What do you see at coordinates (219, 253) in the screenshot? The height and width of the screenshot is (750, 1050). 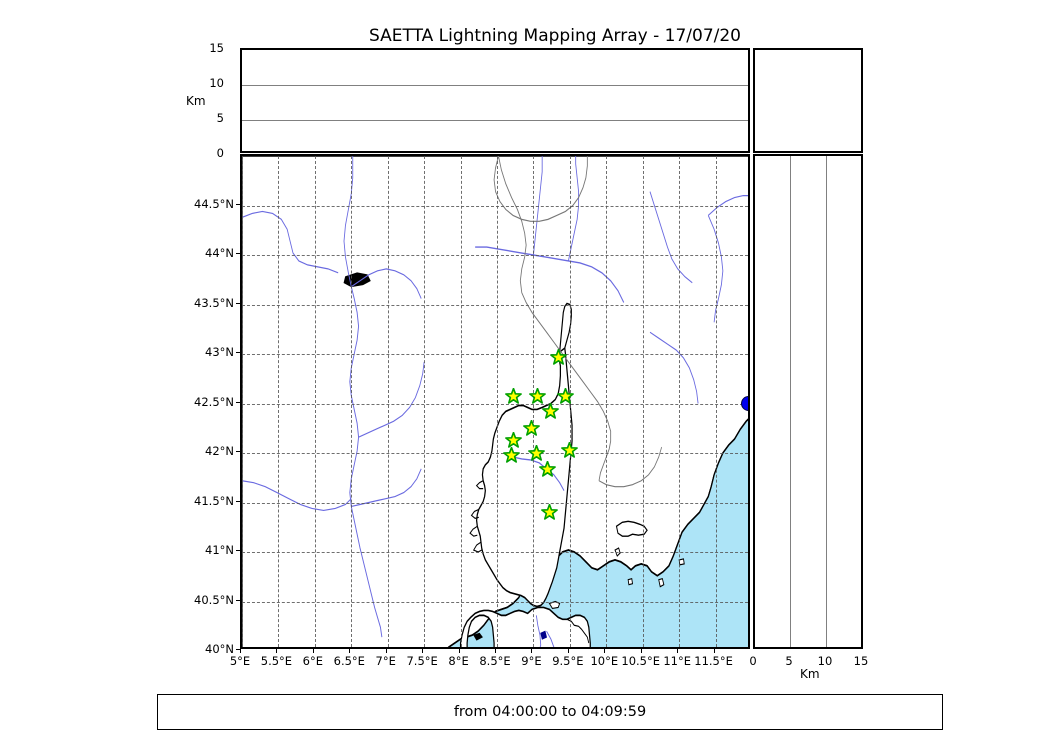 I see `map-ytick-8: 44°N` at bounding box center [219, 253].